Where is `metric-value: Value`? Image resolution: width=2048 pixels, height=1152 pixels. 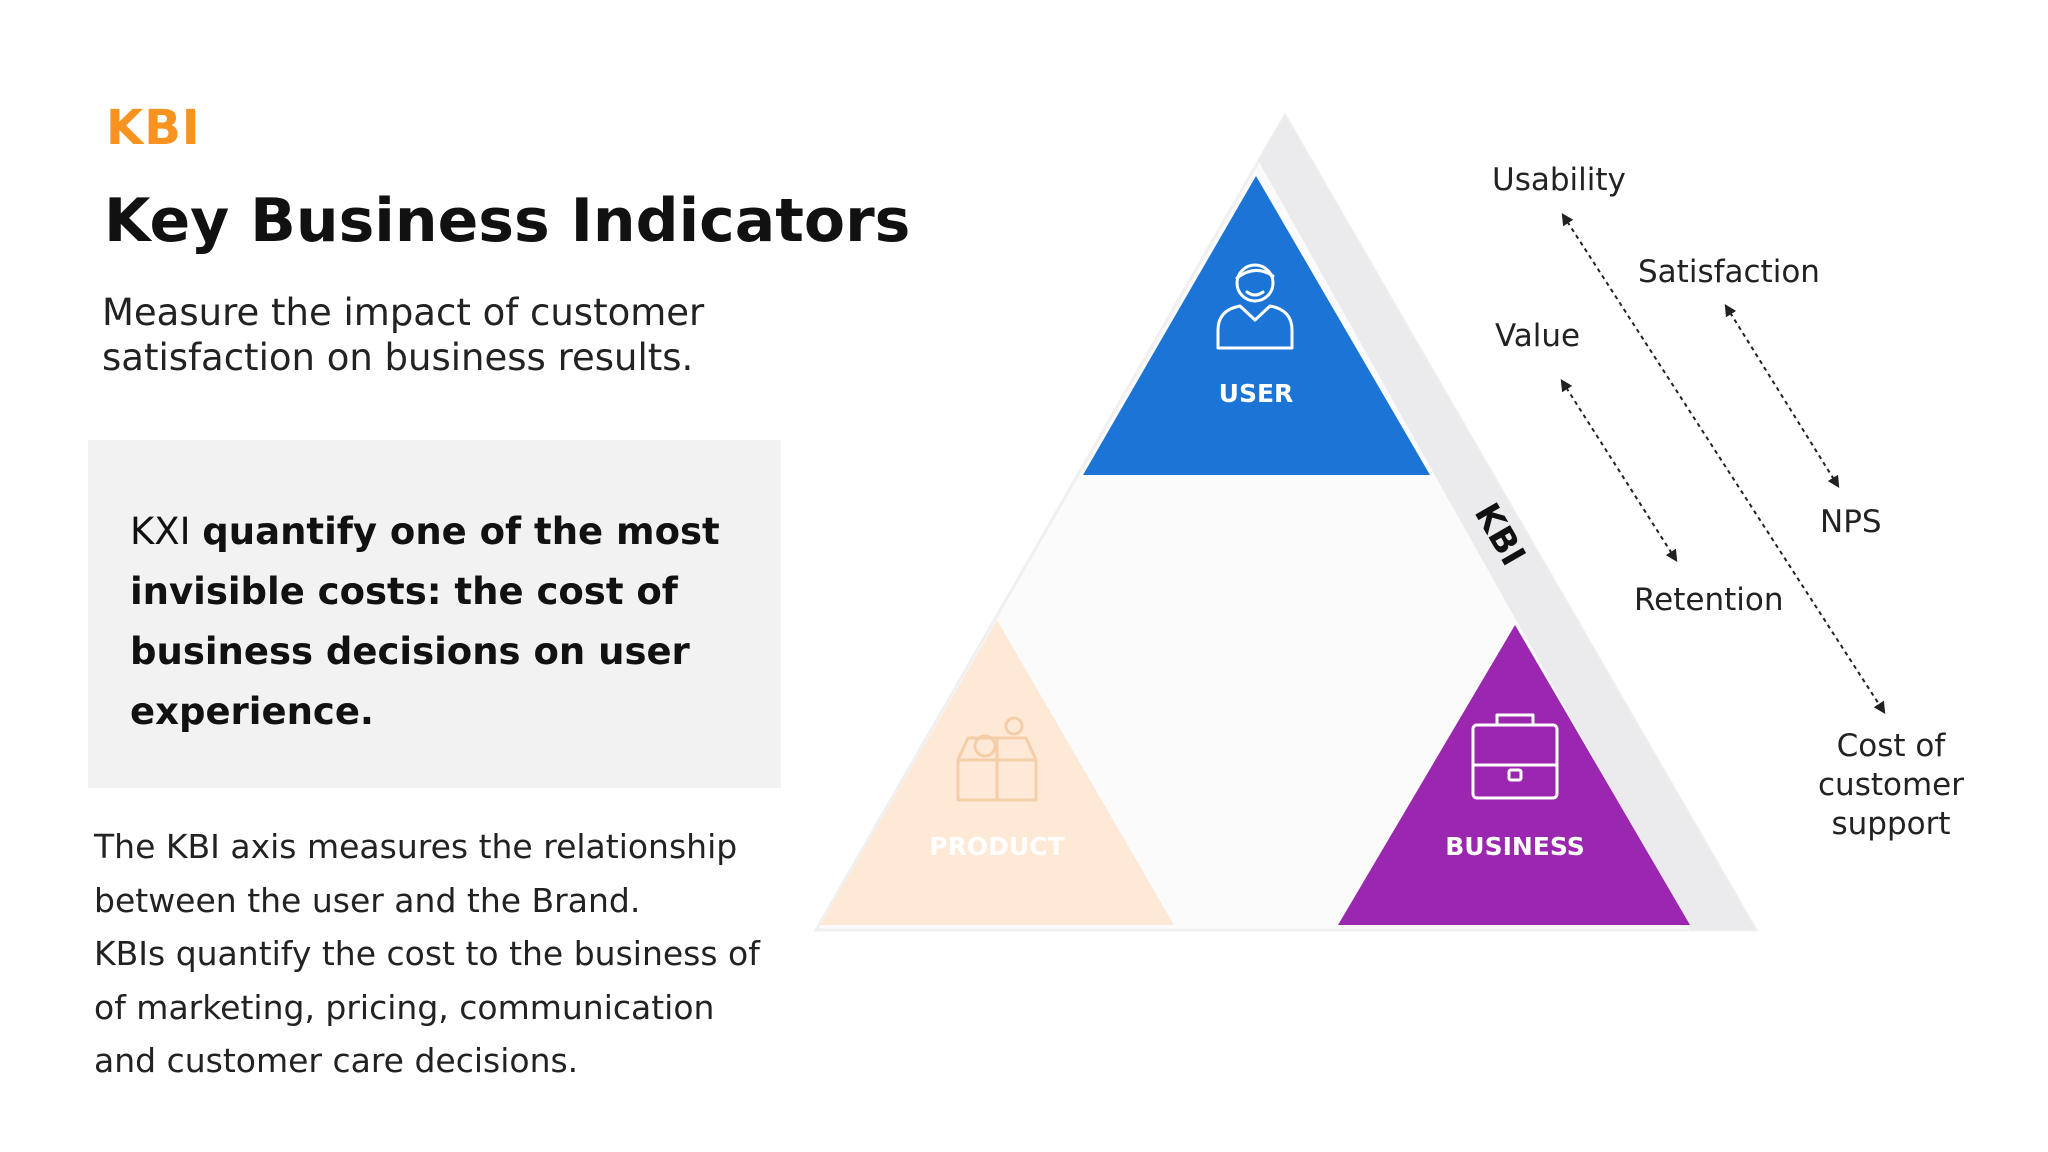 metric-value: Value is located at coordinates (1538, 336).